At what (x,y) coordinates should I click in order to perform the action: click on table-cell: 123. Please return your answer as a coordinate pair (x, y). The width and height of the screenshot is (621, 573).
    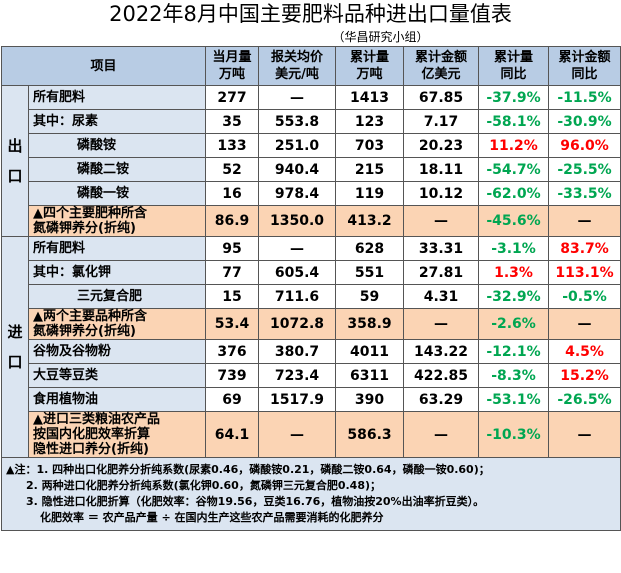
    Looking at the image, I should click on (370, 121).